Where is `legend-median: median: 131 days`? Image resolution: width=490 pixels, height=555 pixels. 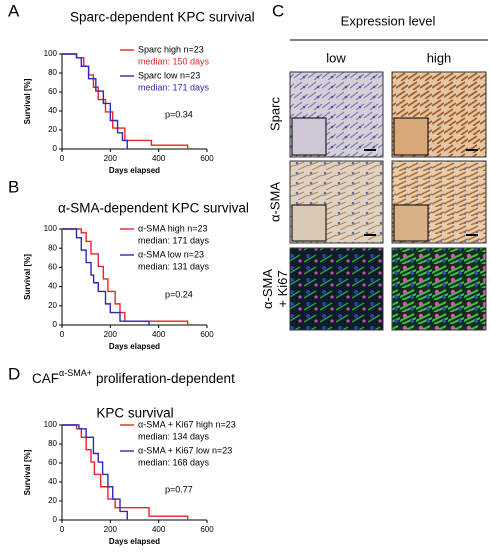 legend-median: median: 131 days is located at coordinates (174, 266).